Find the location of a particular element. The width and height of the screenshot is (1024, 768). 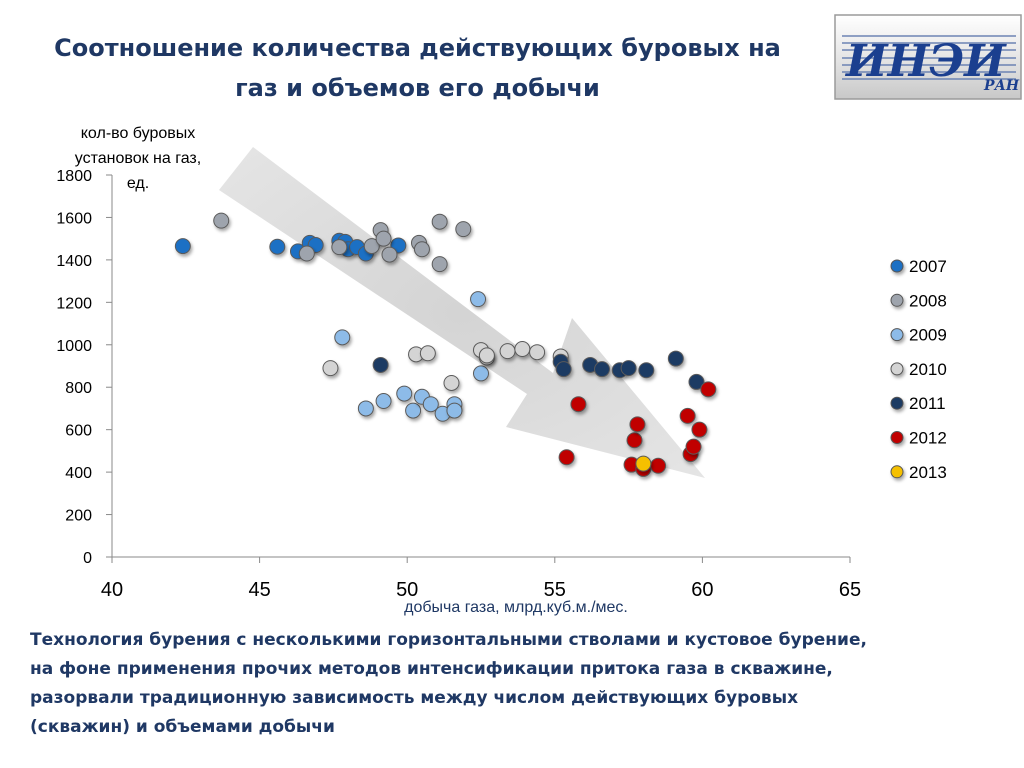

logo-text: ИНЭИ is located at coordinates (925, 61).